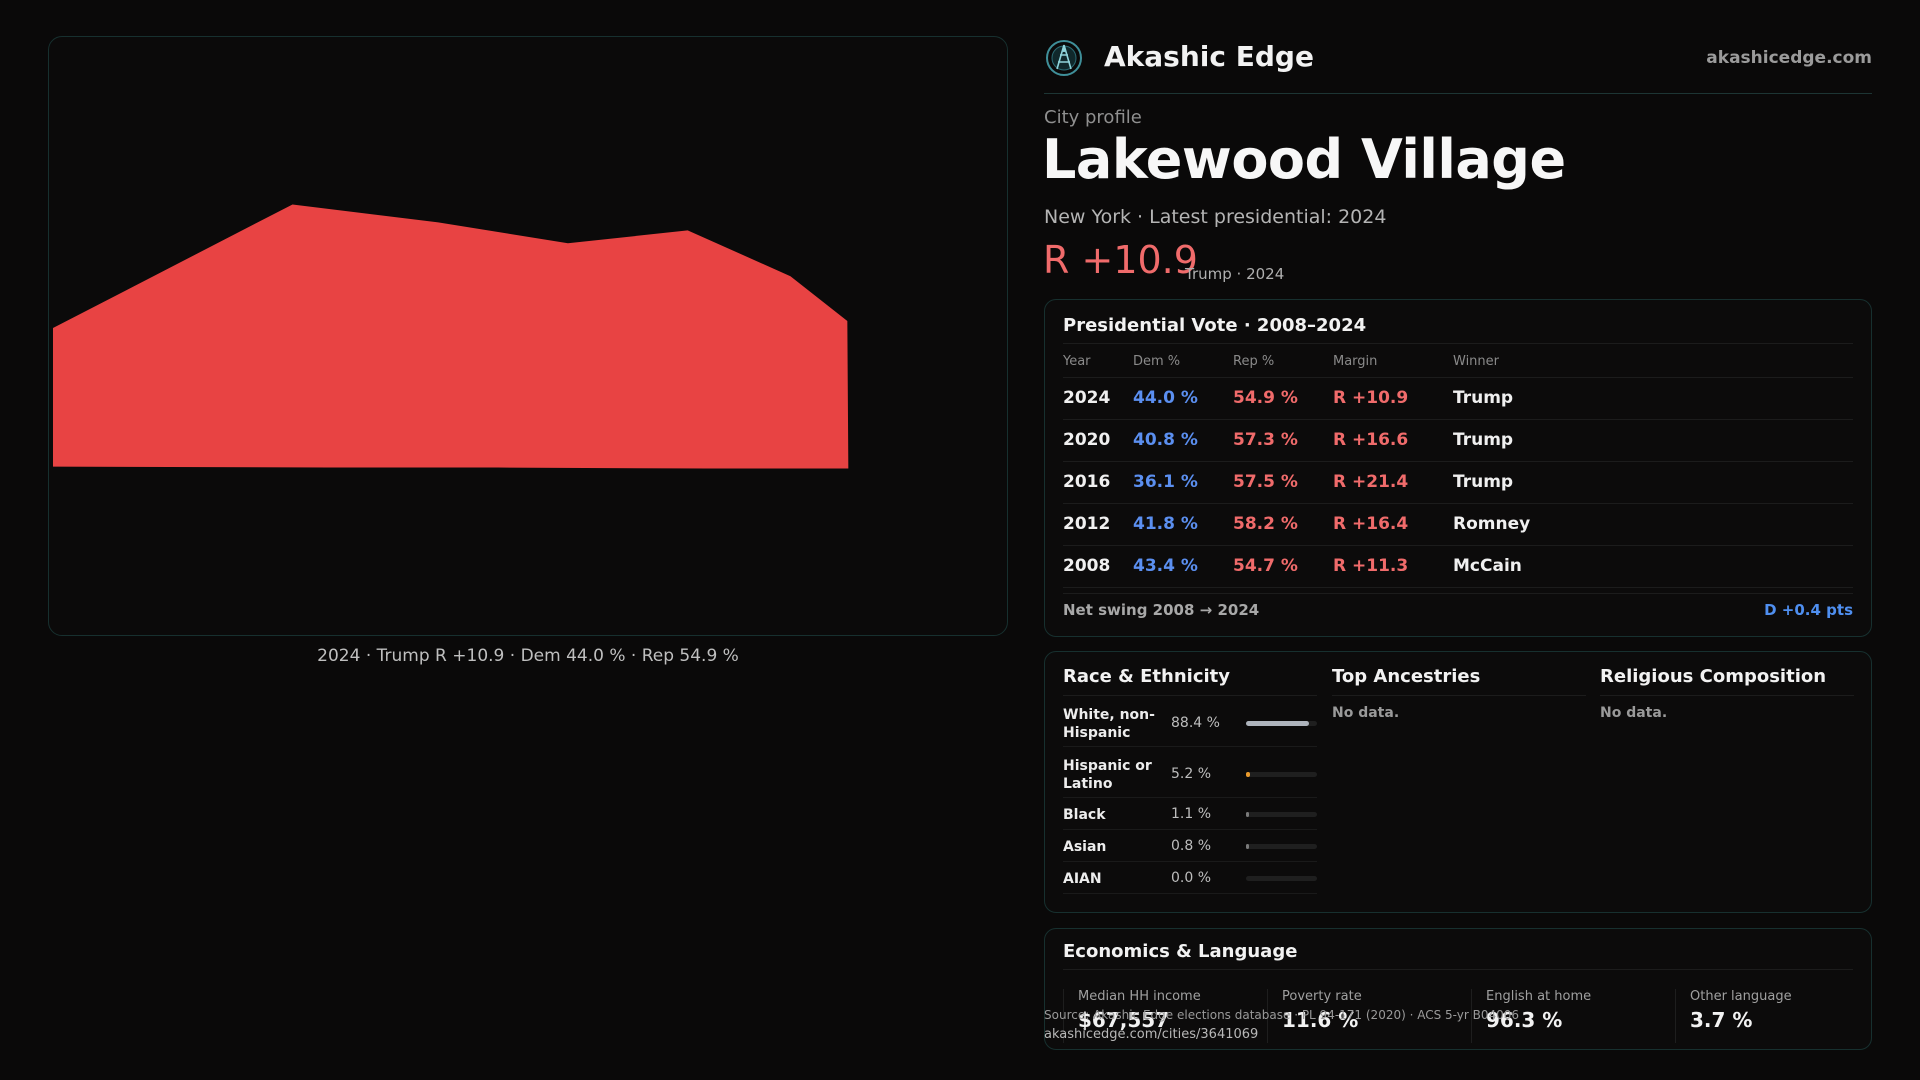  What do you see at coordinates (1139, 996) in the screenshot?
I see `stat-label: Median HH income` at bounding box center [1139, 996].